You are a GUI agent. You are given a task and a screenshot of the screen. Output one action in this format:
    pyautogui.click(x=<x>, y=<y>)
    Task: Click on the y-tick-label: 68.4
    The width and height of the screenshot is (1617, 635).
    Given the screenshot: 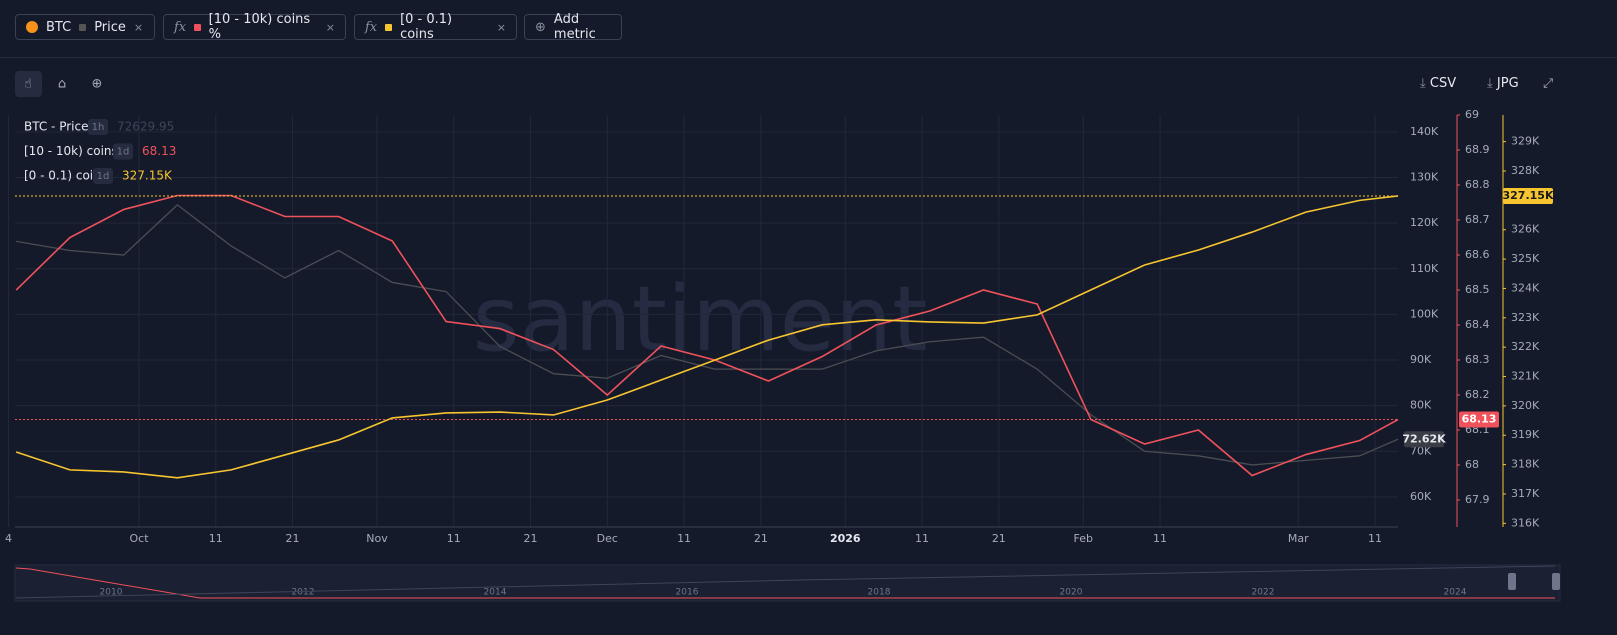 What is the action you would take?
    pyautogui.click(x=1477, y=324)
    